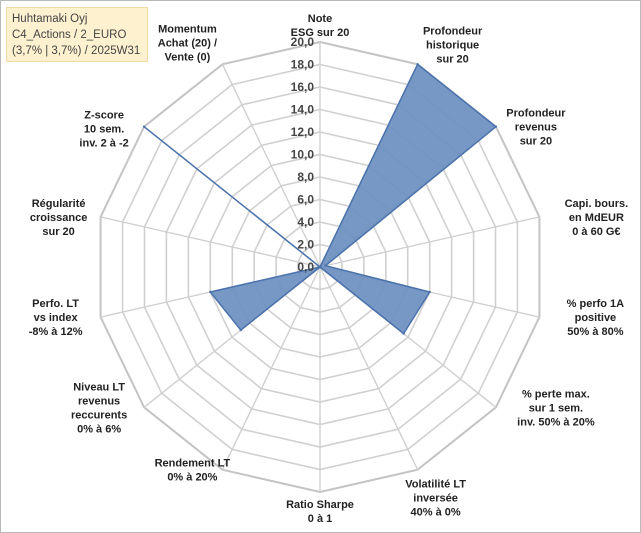  What do you see at coordinates (305, 177) in the screenshot?
I see `tick-label: 8,0` at bounding box center [305, 177].